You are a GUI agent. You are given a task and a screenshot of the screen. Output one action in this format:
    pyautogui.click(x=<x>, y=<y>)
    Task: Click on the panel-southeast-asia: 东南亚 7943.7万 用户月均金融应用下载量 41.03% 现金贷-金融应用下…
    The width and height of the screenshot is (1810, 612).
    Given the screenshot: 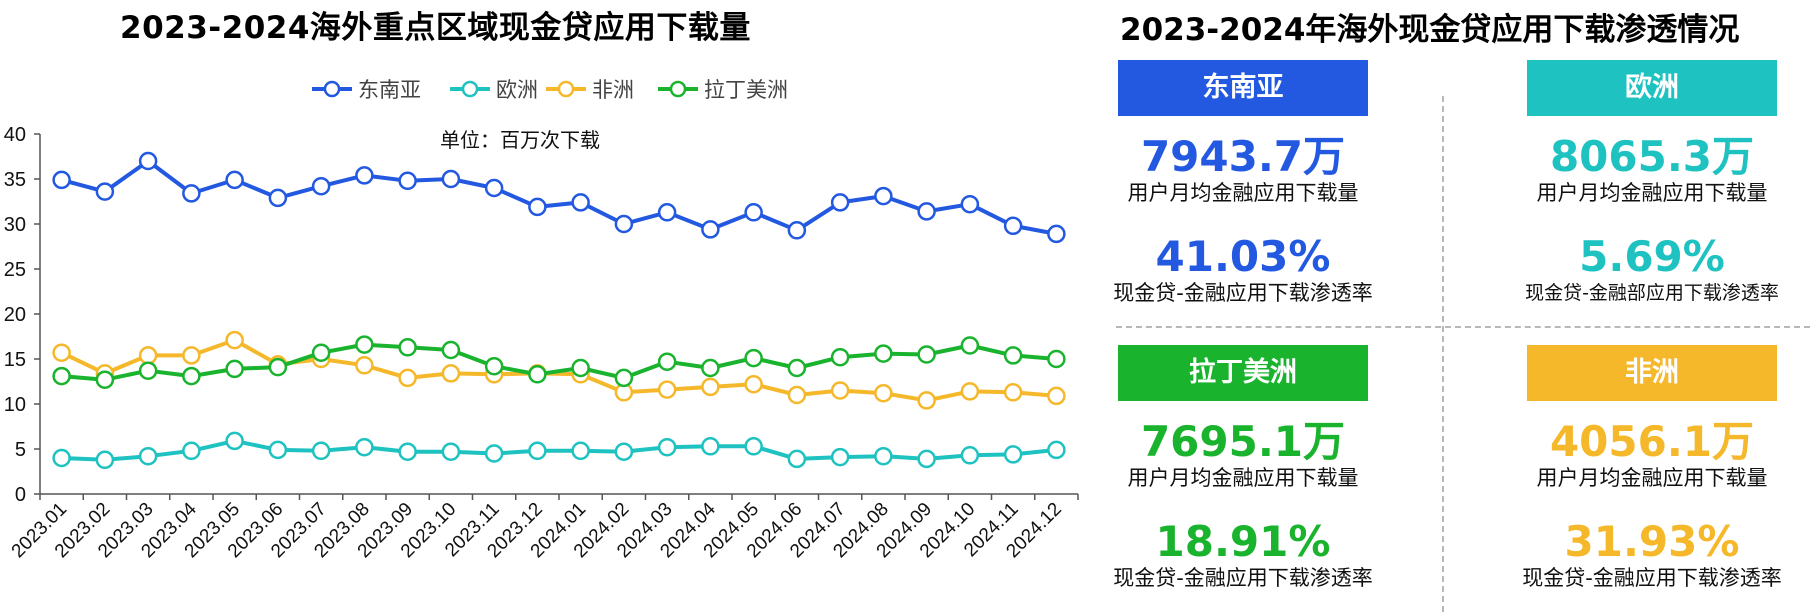 What is the action you would take?
    pyautogui.click(x=1243, y=183)
    